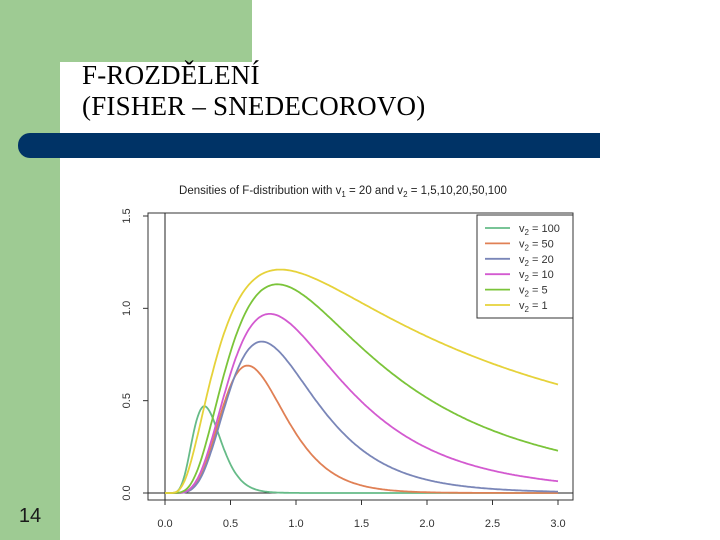  Describe the element at coordinates (127, 308) in the screenshot. I see `y-tick-label: 1.0` at that location.